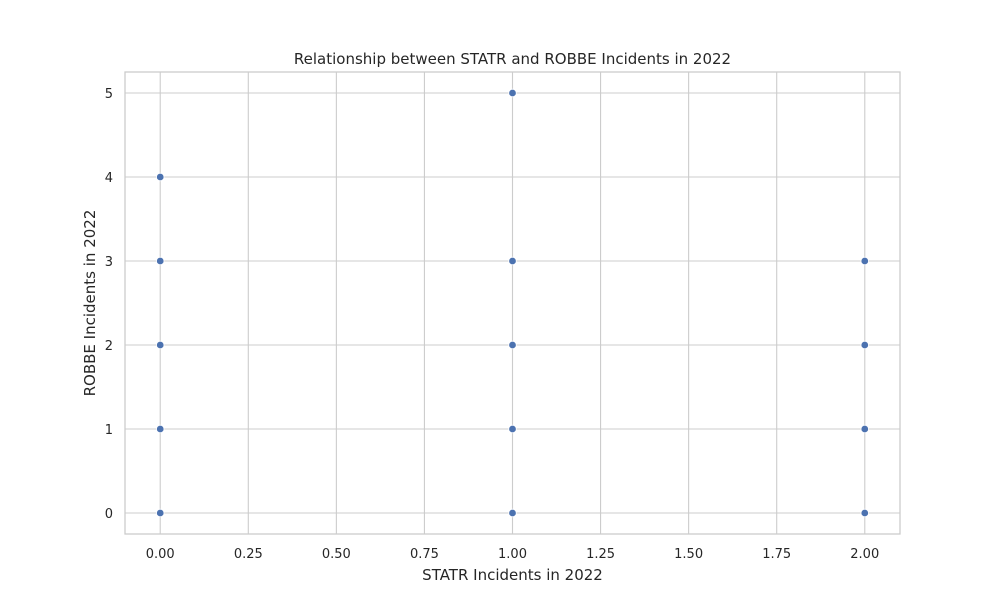 This screenshot has height=604, width=1000. I want to click on y-tick-label: 4, so click(109, 178).